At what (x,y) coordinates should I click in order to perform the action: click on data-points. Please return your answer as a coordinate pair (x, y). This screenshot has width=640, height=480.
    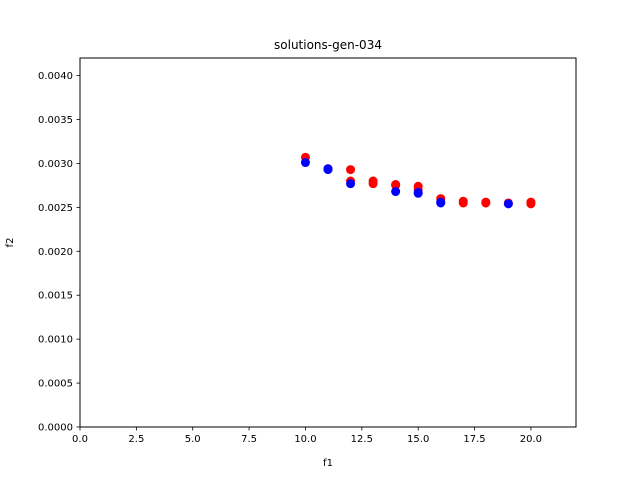
    Looking at the image, I should click on (418, 180).